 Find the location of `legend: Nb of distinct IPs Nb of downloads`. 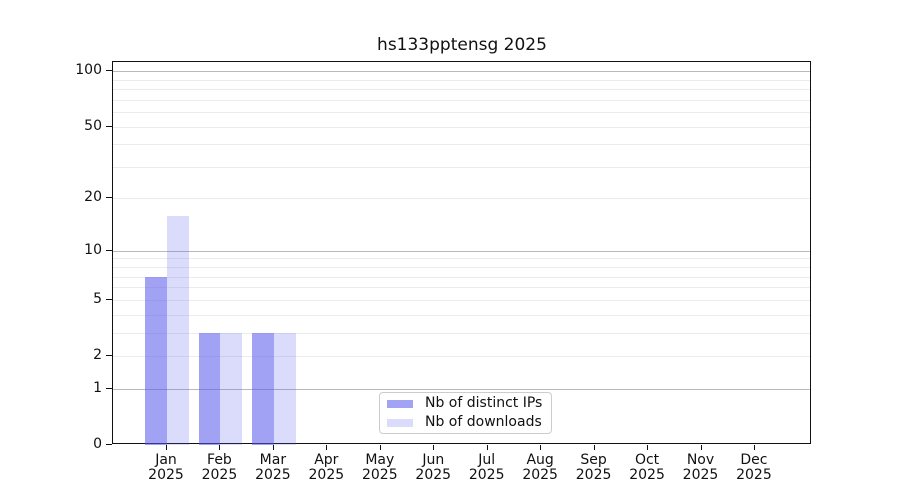

legend: Nb of distinct IPs Nb of downloads is located at coordinates (466, 413).